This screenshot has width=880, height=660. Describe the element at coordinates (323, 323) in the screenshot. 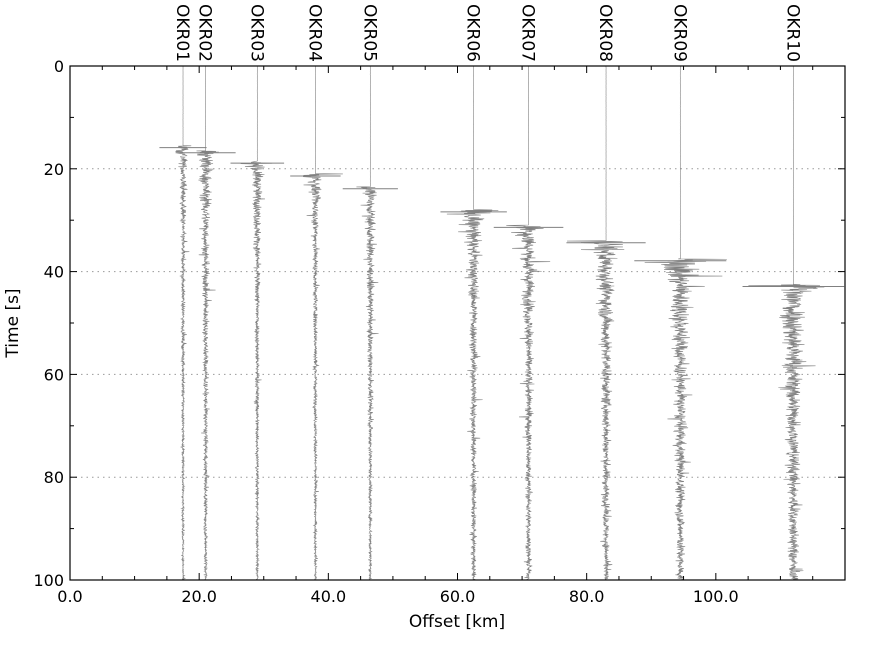

I see `trace-okr04` at that location.